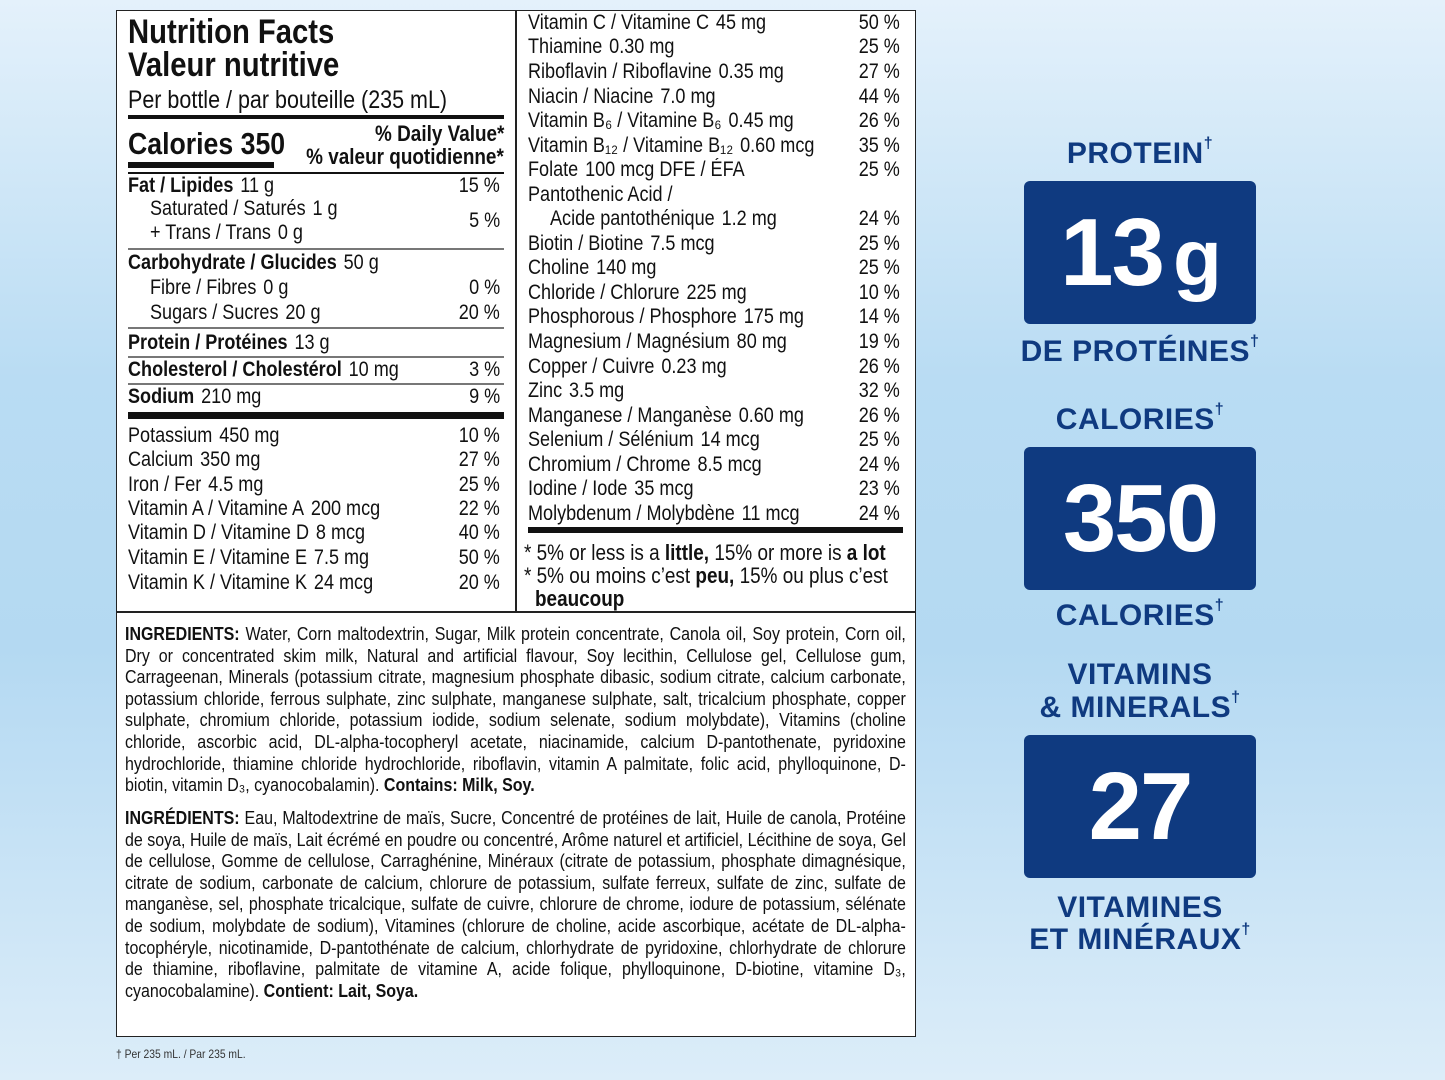 The height and width of the screenshot is (1080, 1445). Describe the element at coordinates (611, 488) in the screenshot. I see `nutrient-name: Iodine / Iode 35 mcg` at that location.